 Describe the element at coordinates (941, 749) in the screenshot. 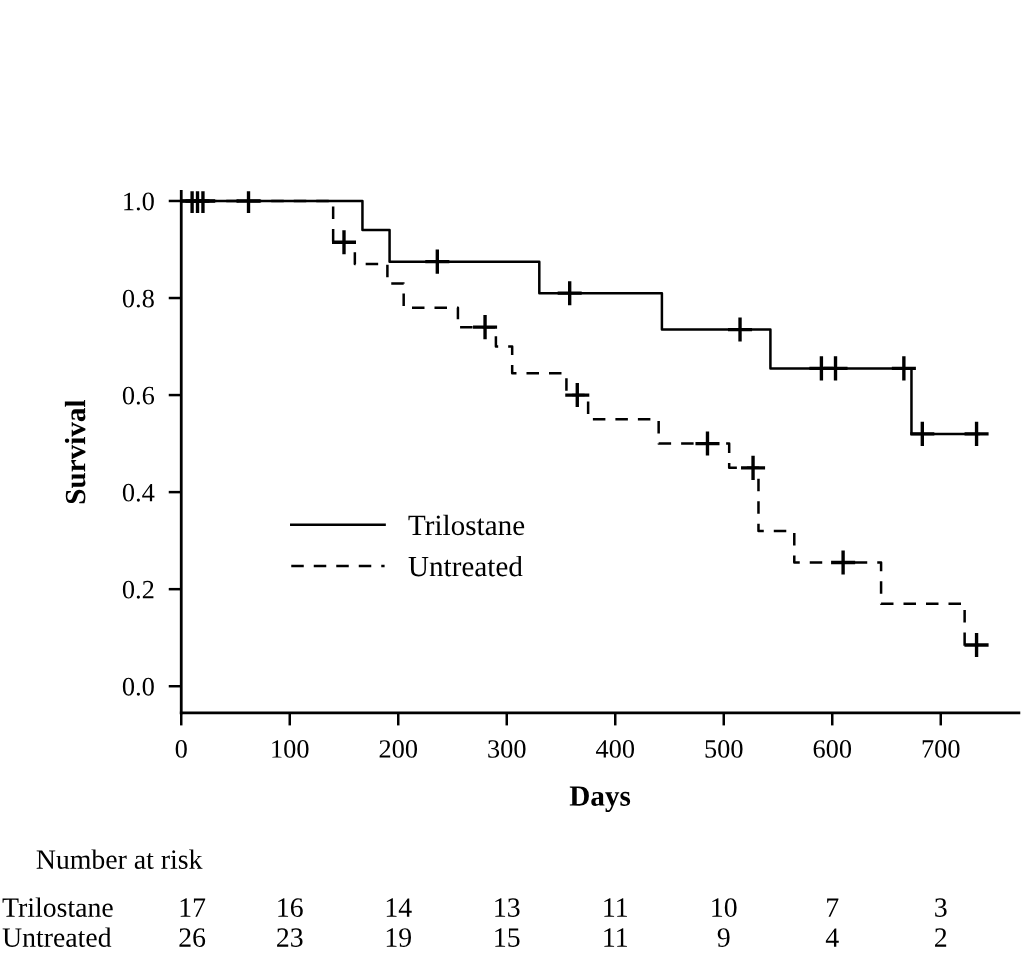

I see `x-tick-label: 700` at that location.